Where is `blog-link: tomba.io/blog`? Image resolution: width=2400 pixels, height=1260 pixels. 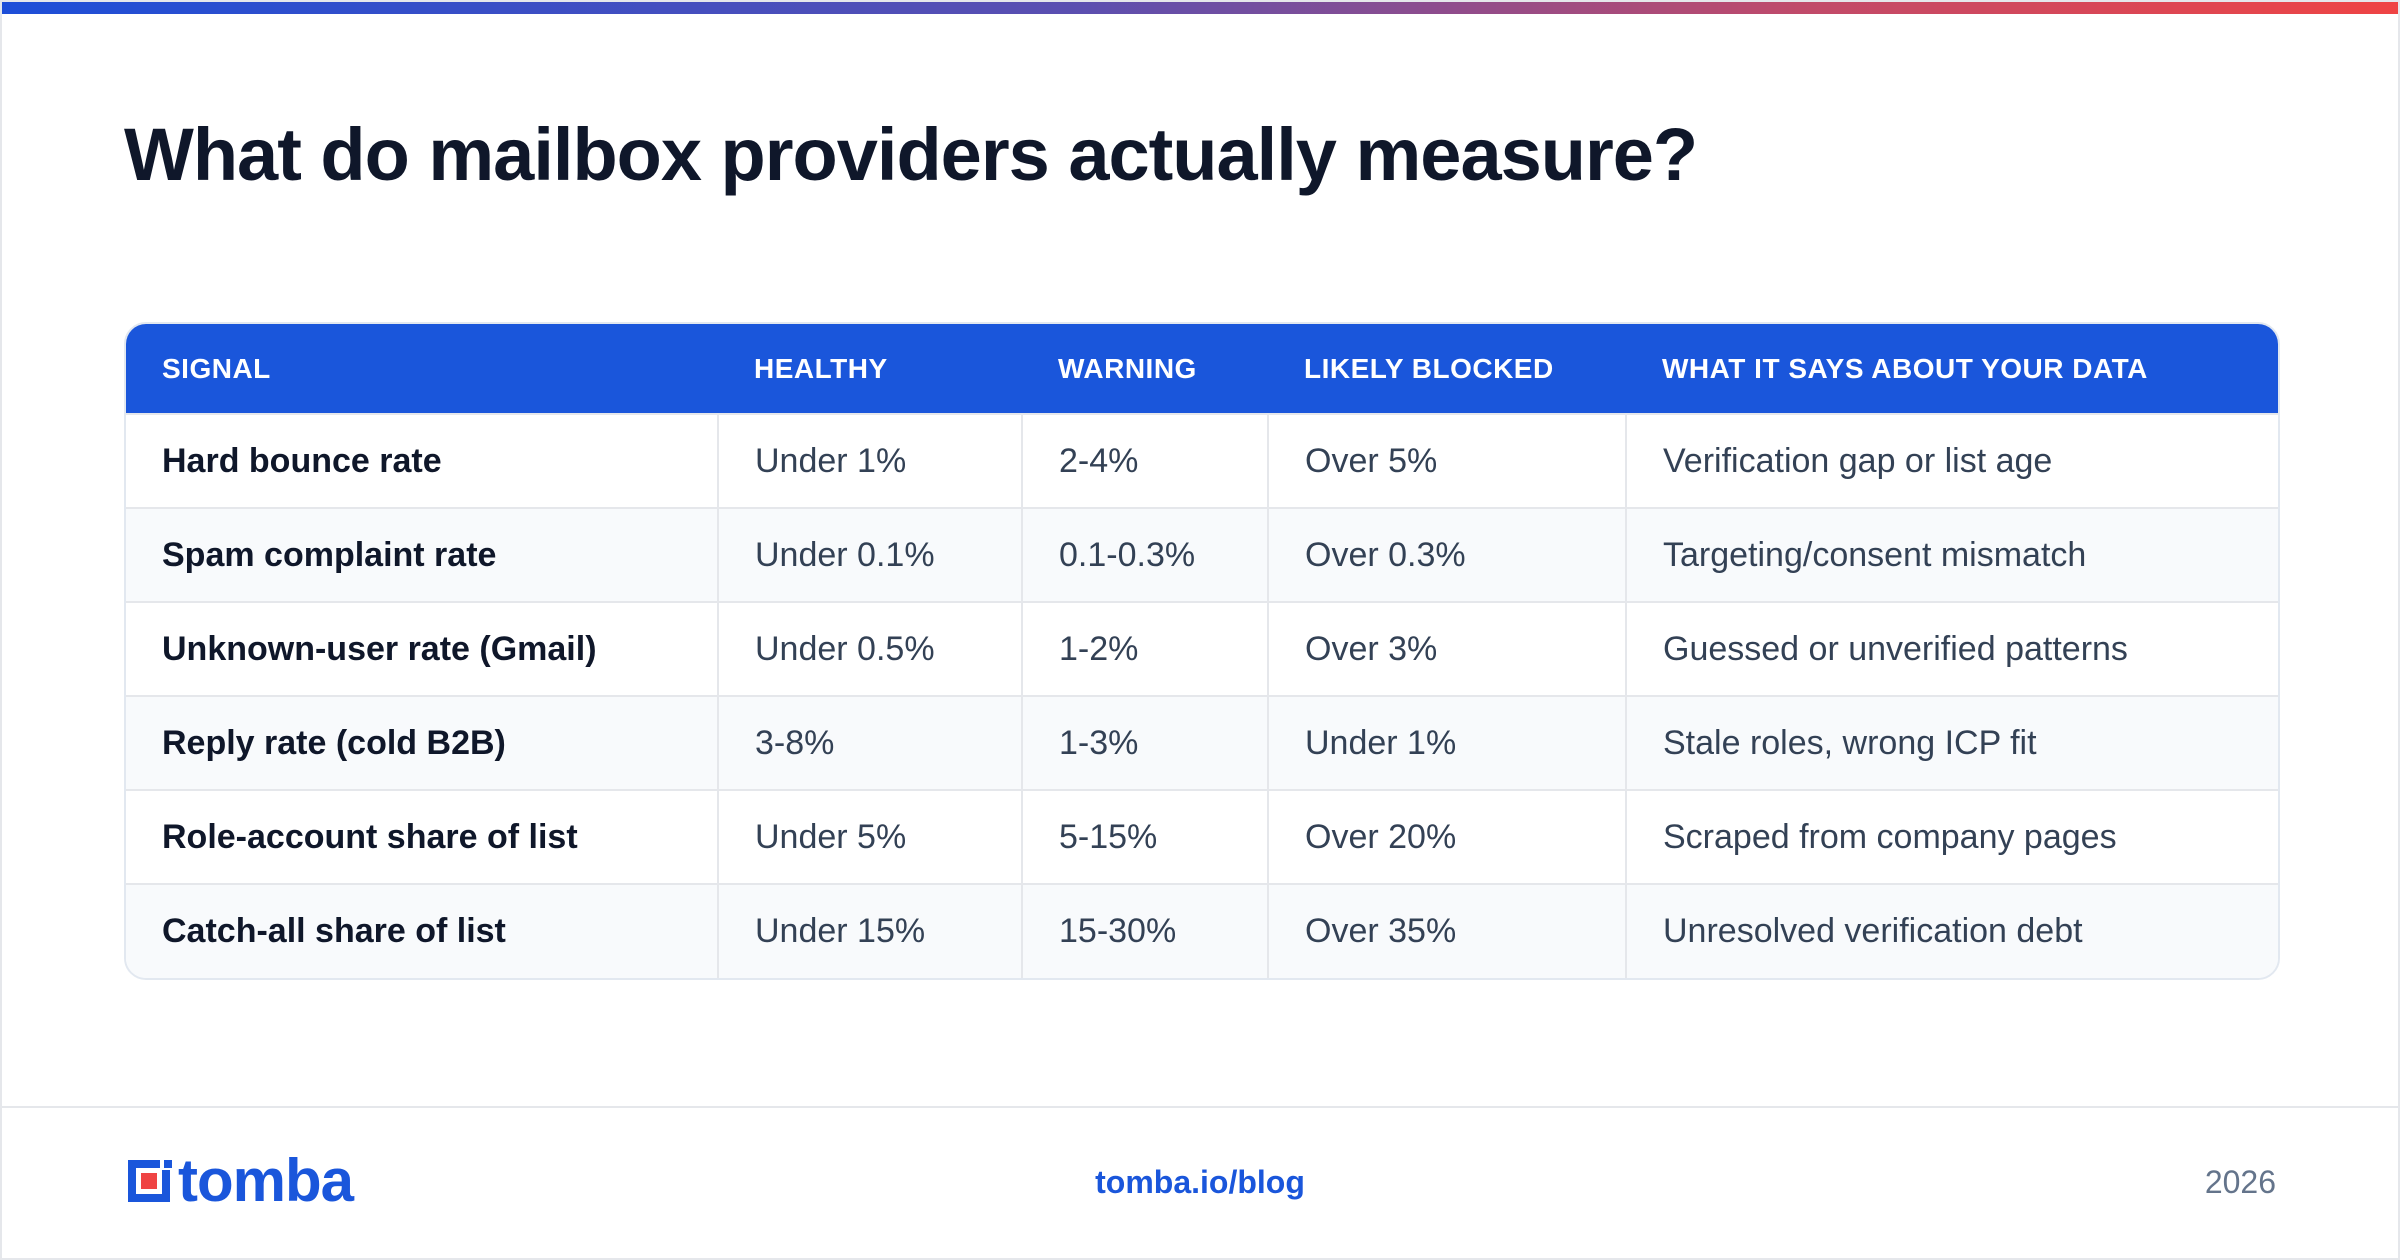 blog-link: tomba.io/blog is located at coordinates (1200, 1182).